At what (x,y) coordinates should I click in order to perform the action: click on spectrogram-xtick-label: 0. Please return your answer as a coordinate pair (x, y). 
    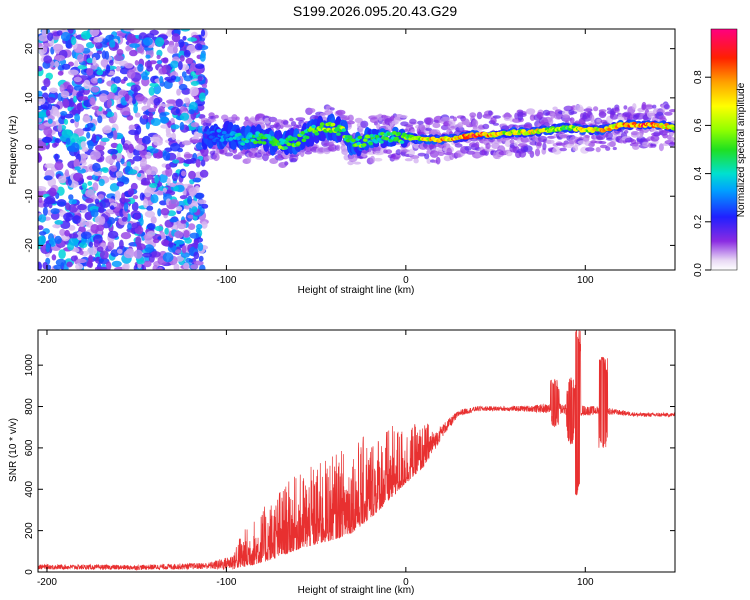
    Looking at the image, I should click on (406, 280).